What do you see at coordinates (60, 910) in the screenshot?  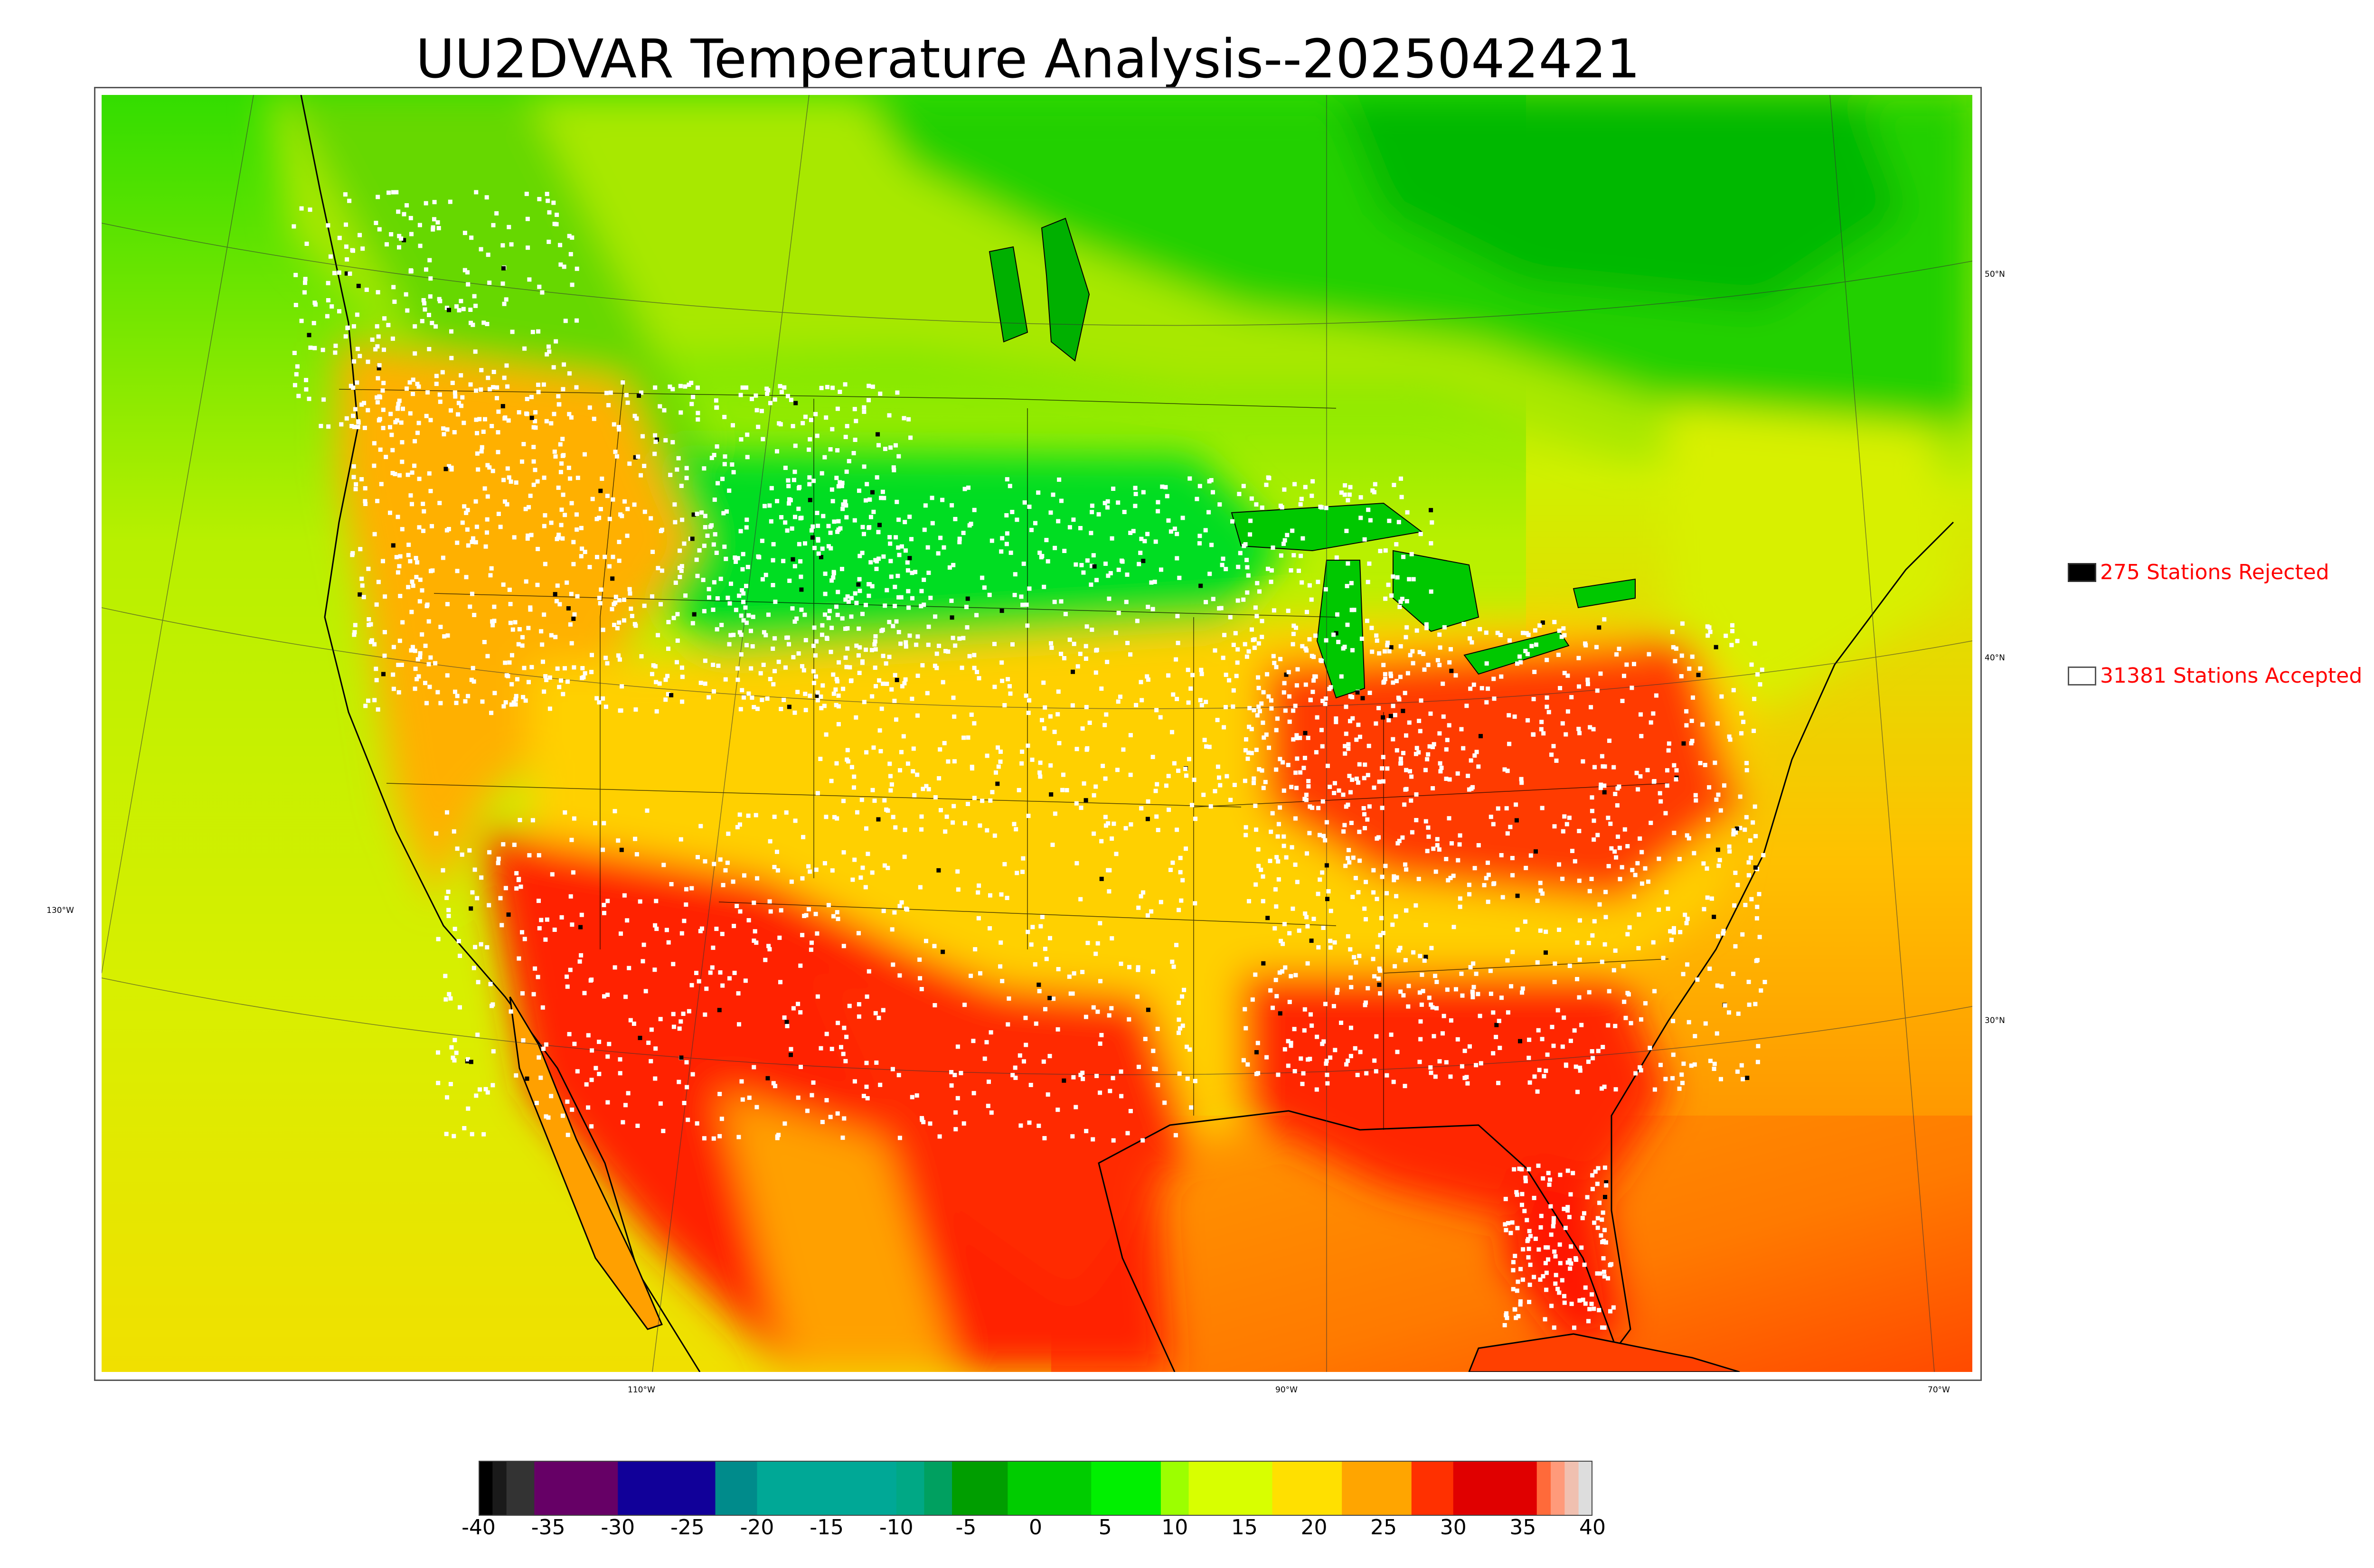 I see `lon-label-130w: 130°W` at bounding box center [60, 910].